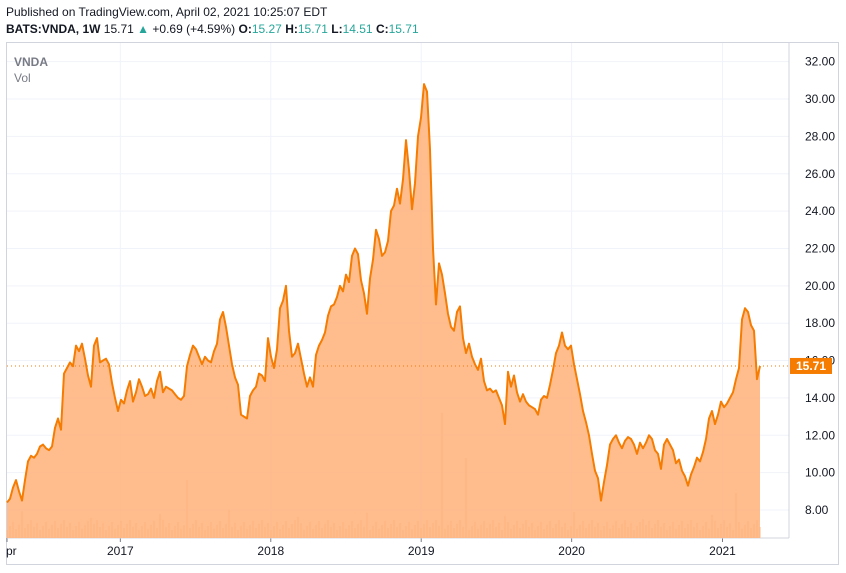  Describe the element at coordinates (11, 551) in the screenshot. I see `x-tick-label: pr` at that location.